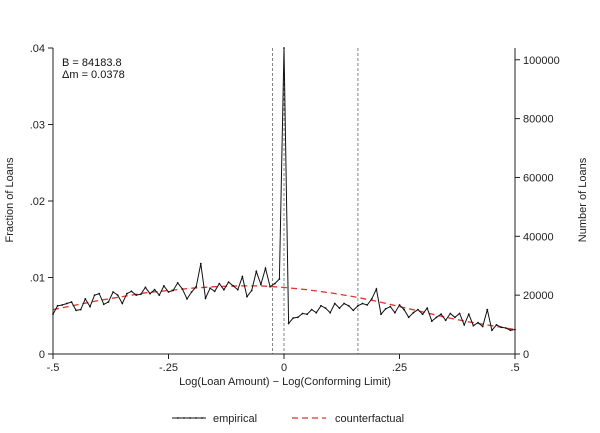  I want to click on y-right-tick-label: 100000, so click(541, 61).